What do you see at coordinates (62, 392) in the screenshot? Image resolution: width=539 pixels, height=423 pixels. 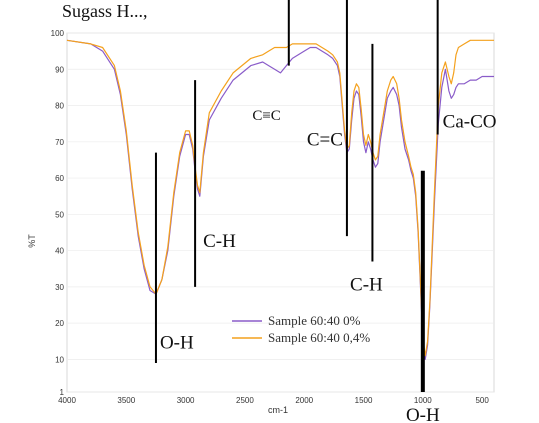 I see `y-tick-label: 1` at bounding box center [62, 392].